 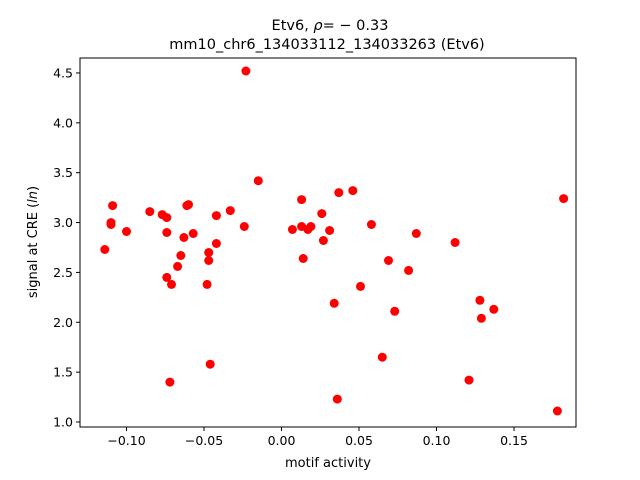 What do you see at coordinates (317, 437) in the screenshot?
I see `x-axis: −0.10 −0.05 0.00 0.05 0.10 0.15` at bounding box center [317, 437].